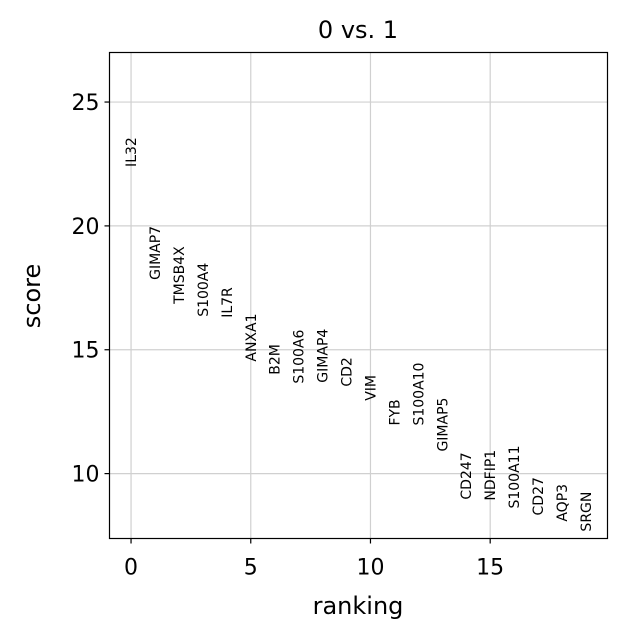 This screenshot has height=637, width=624. What do you see at coordinates (358, 606) in the screenshot?
I see `x-axis-label: ranking` at bounding box center [358, 606].